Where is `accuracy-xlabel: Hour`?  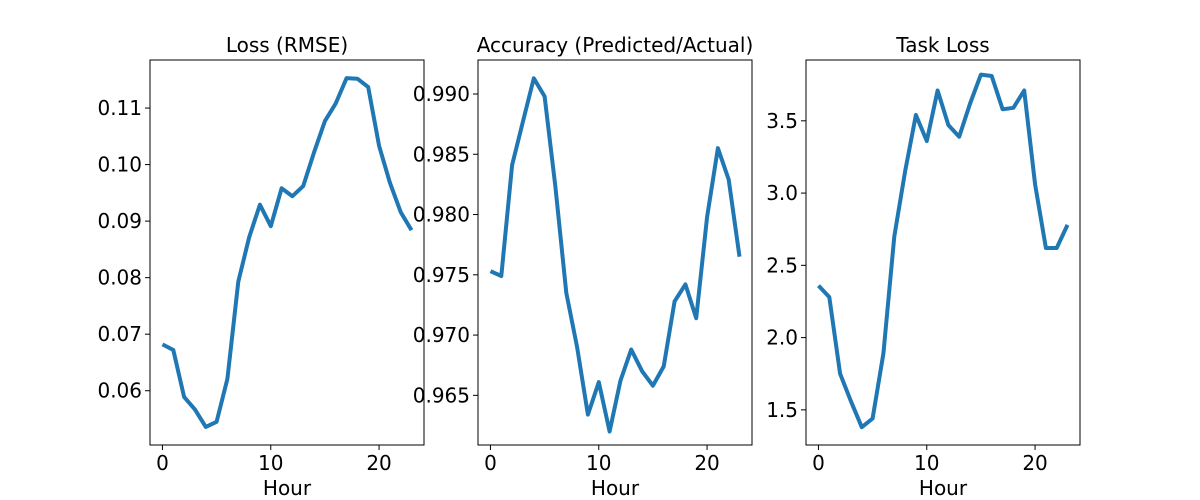 accuracy-xlabel: Hour is located at coordinates (615, 488).